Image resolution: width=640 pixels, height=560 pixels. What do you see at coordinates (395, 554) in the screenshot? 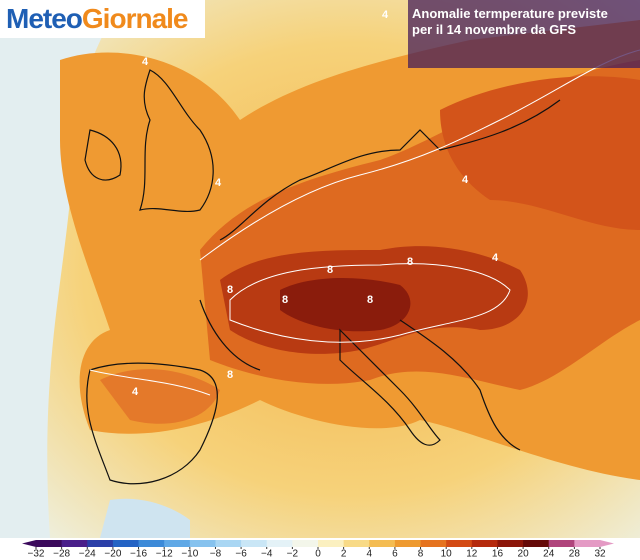
I see `colorbar-label: 6` at bounding box center [395, 554].